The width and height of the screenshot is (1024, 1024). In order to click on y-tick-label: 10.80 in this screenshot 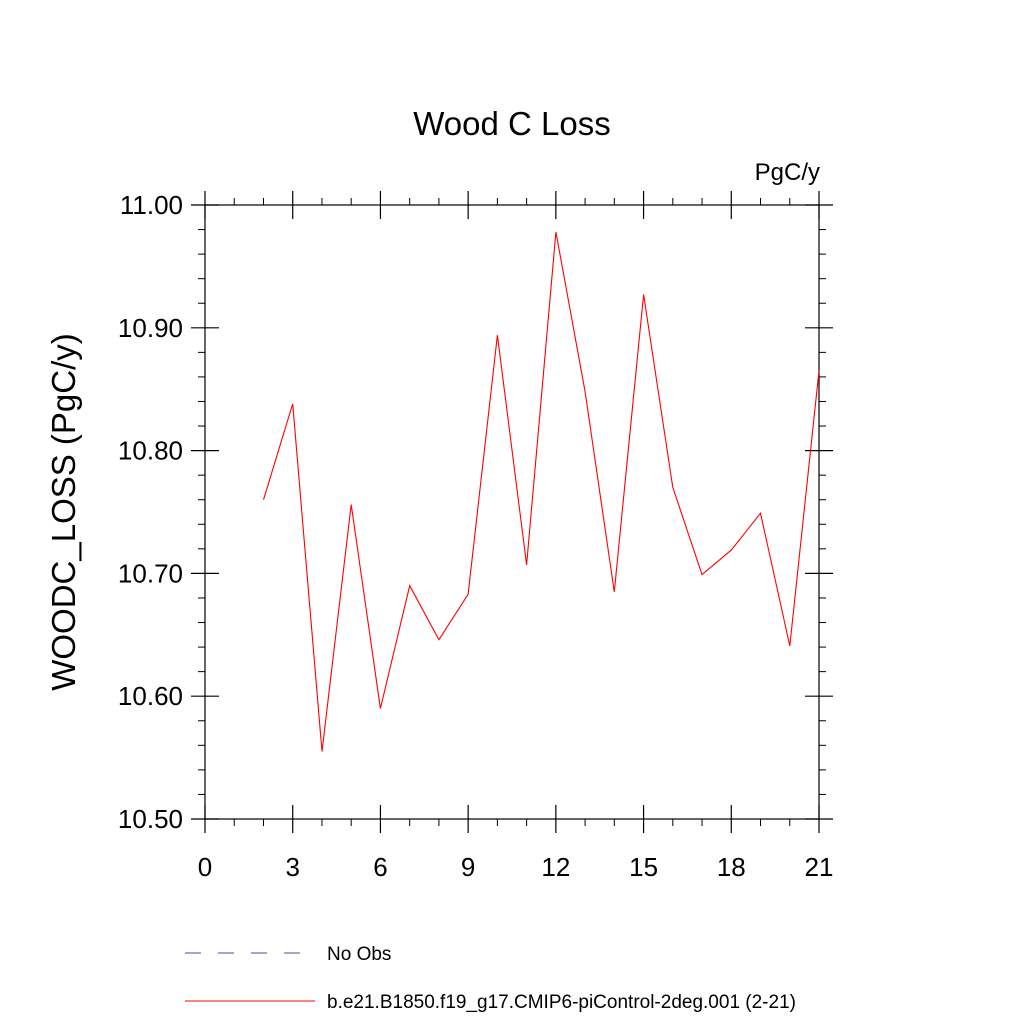, I will do `click(150, 451)`.